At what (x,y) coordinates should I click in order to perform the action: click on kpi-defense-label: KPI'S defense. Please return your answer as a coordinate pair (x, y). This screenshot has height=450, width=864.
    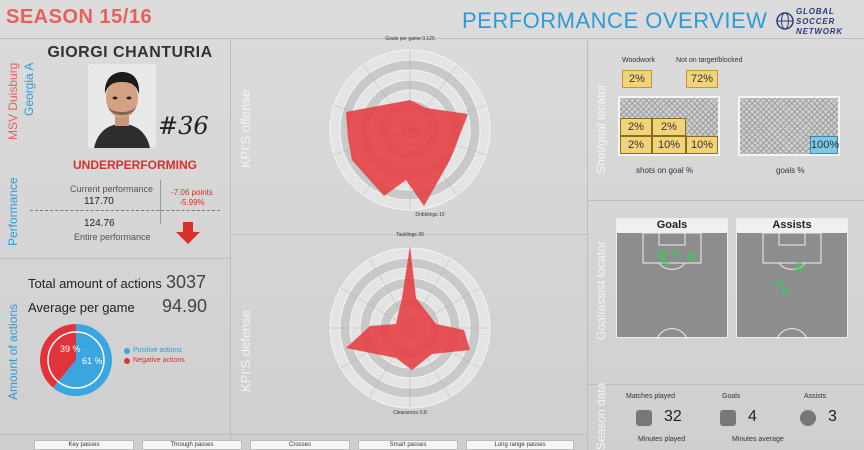
    Looking at the image, I should click on (245, 351).